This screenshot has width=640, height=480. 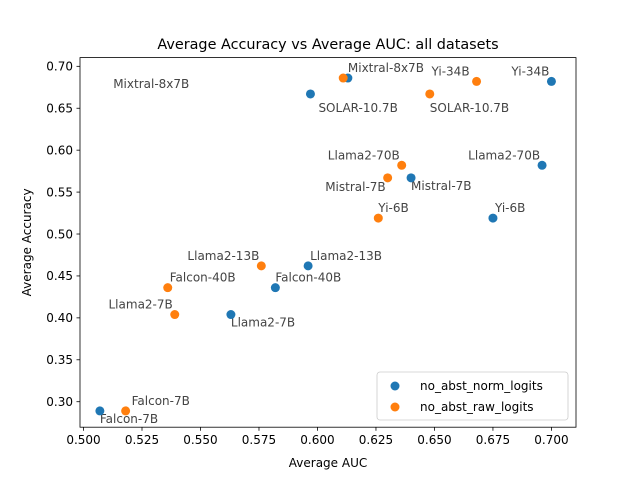 I want to click on legend-label-norm: no_abst_norm_logits, so click(x=481, y=386).